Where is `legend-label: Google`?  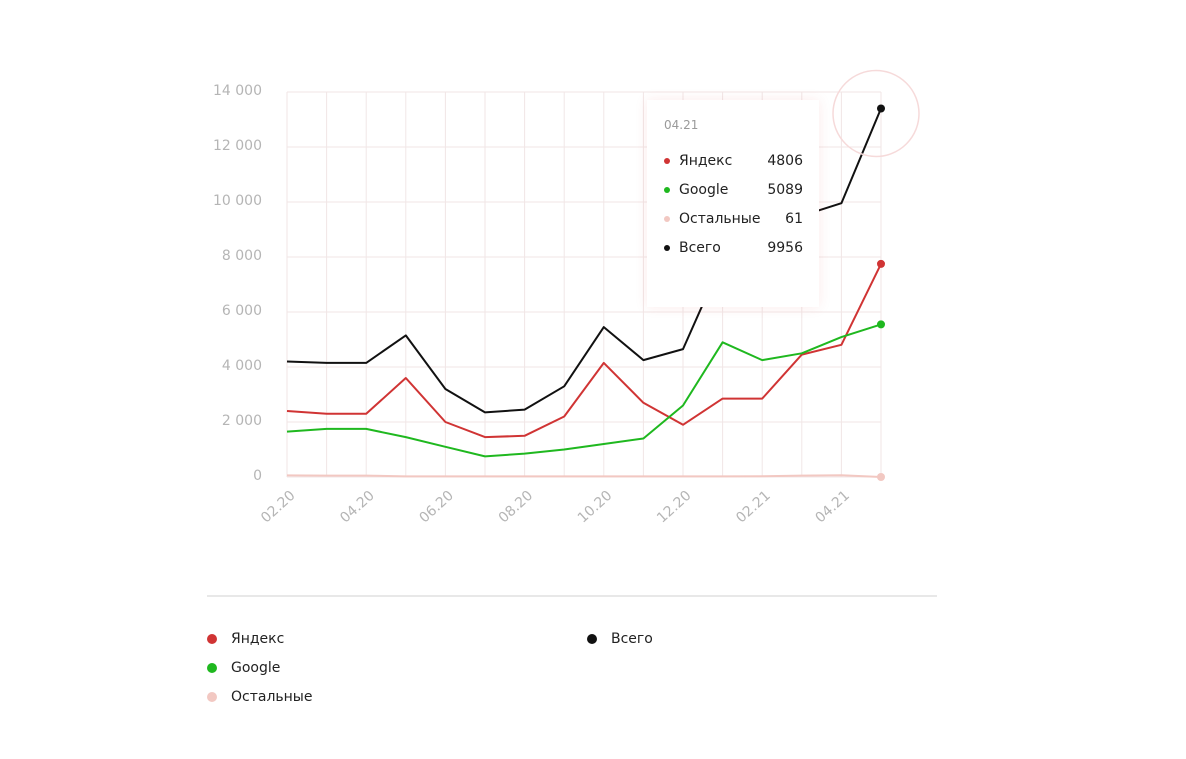
legend-label: Google is located at coordinates (256, 668).